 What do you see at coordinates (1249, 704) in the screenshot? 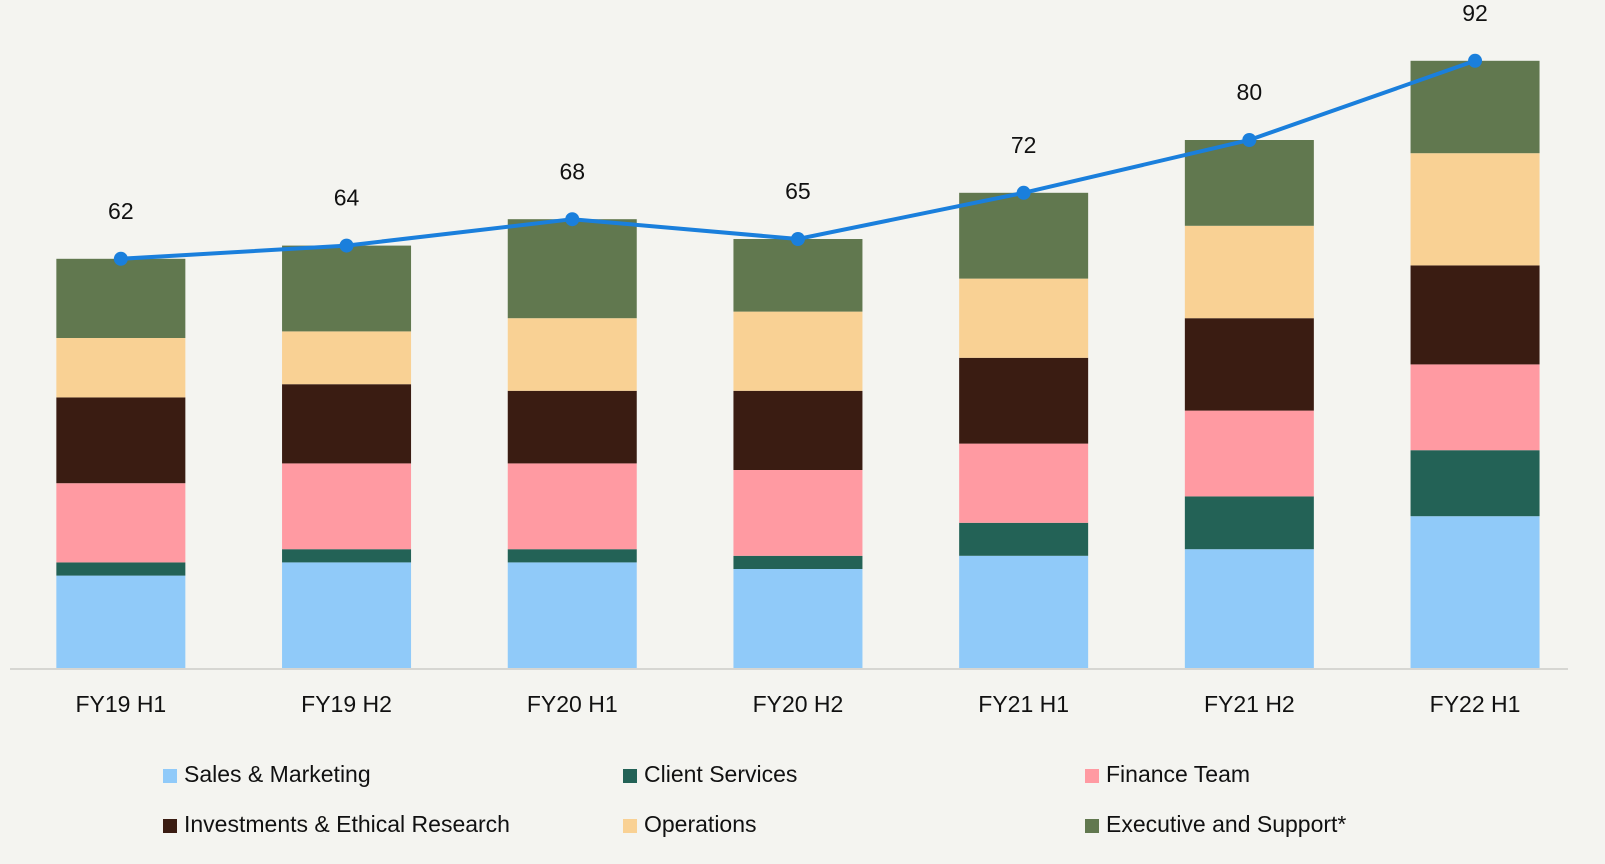
I see `x-tick-label: FY21 H2` at bounding box center [1249, 704].